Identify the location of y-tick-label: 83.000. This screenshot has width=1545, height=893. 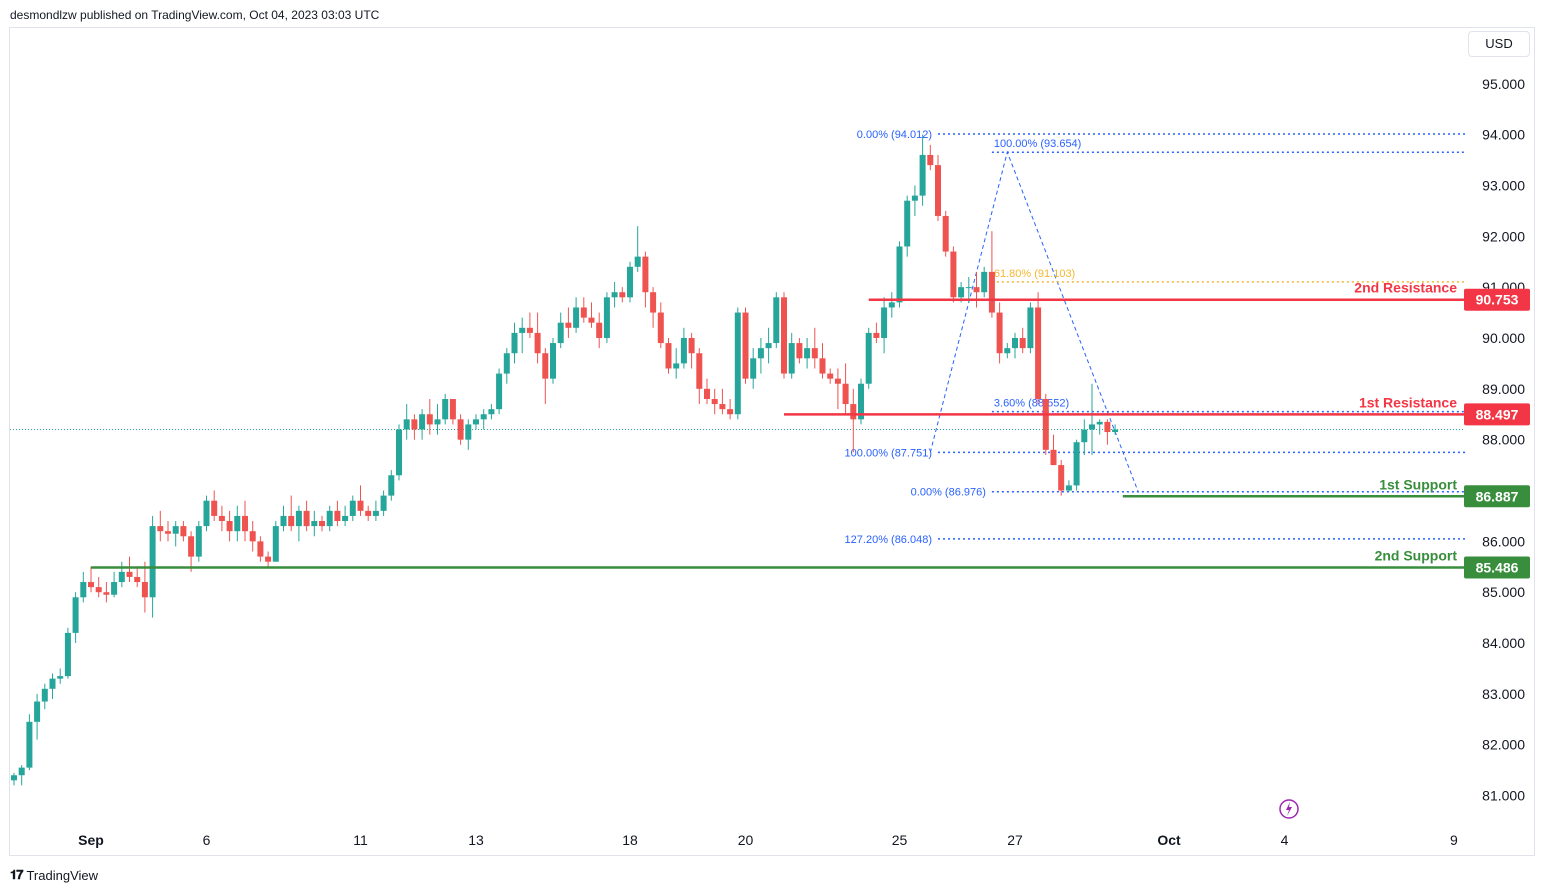
(1503, 694).